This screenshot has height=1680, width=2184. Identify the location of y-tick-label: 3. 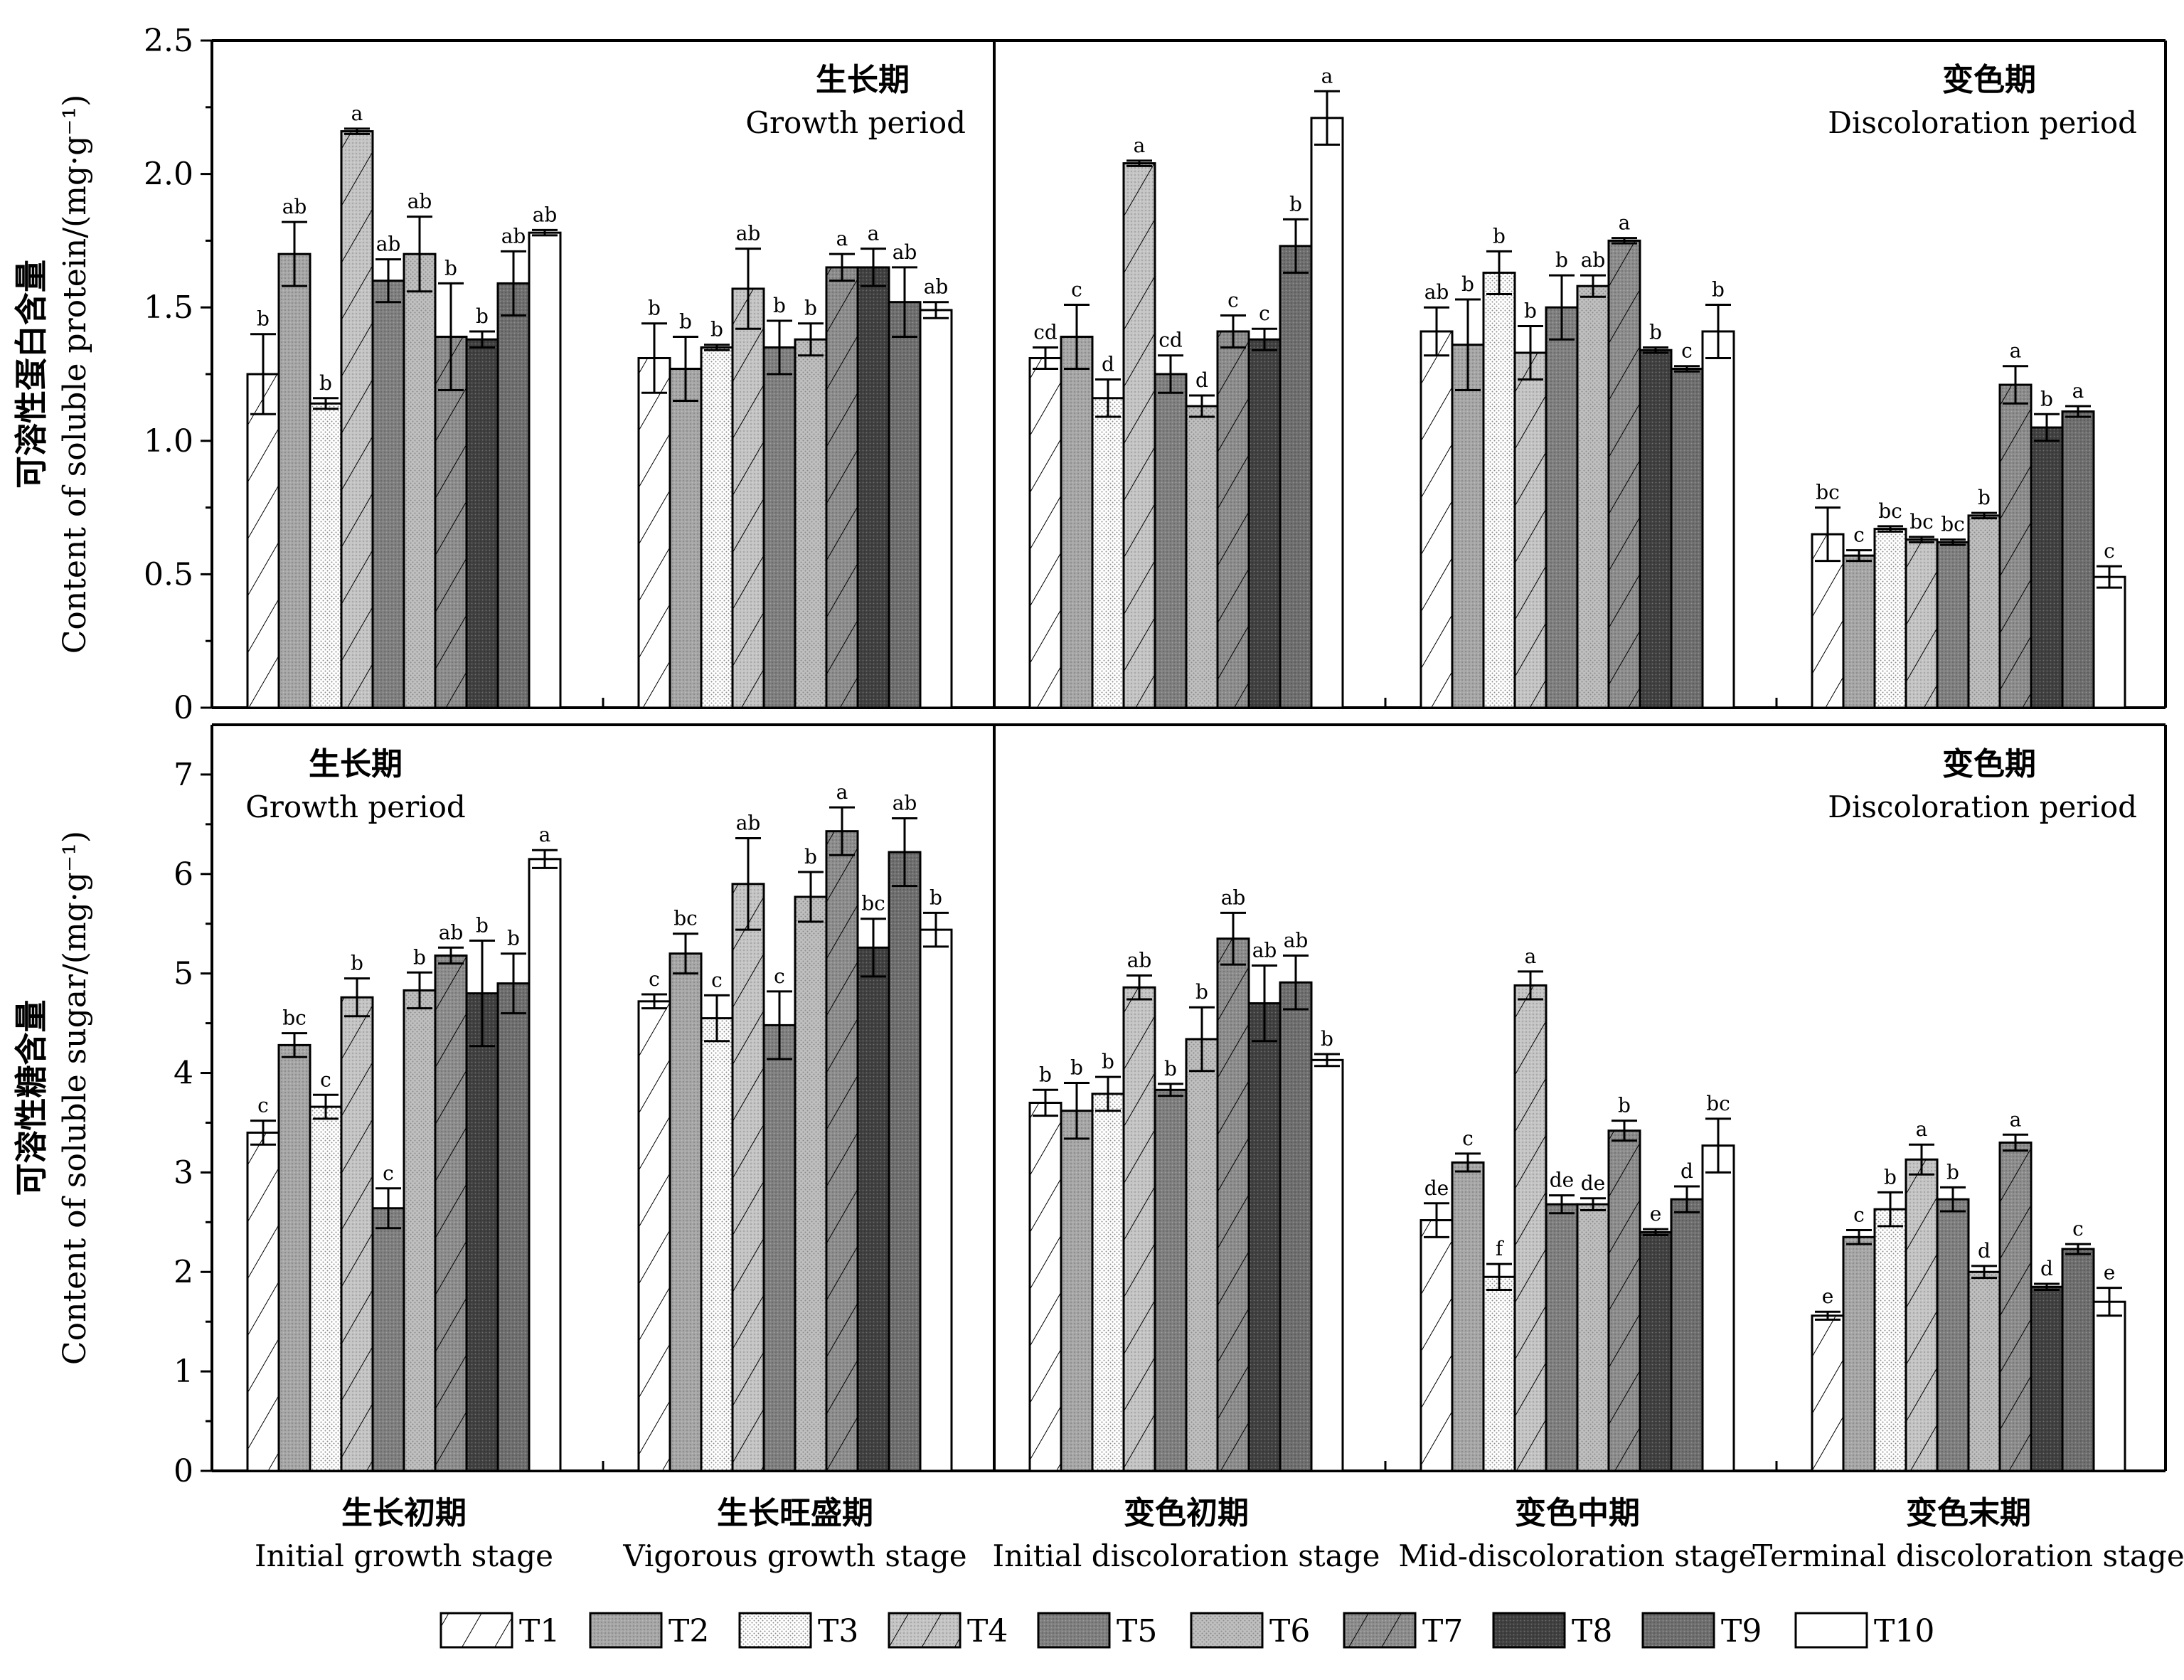
(183, 1172).